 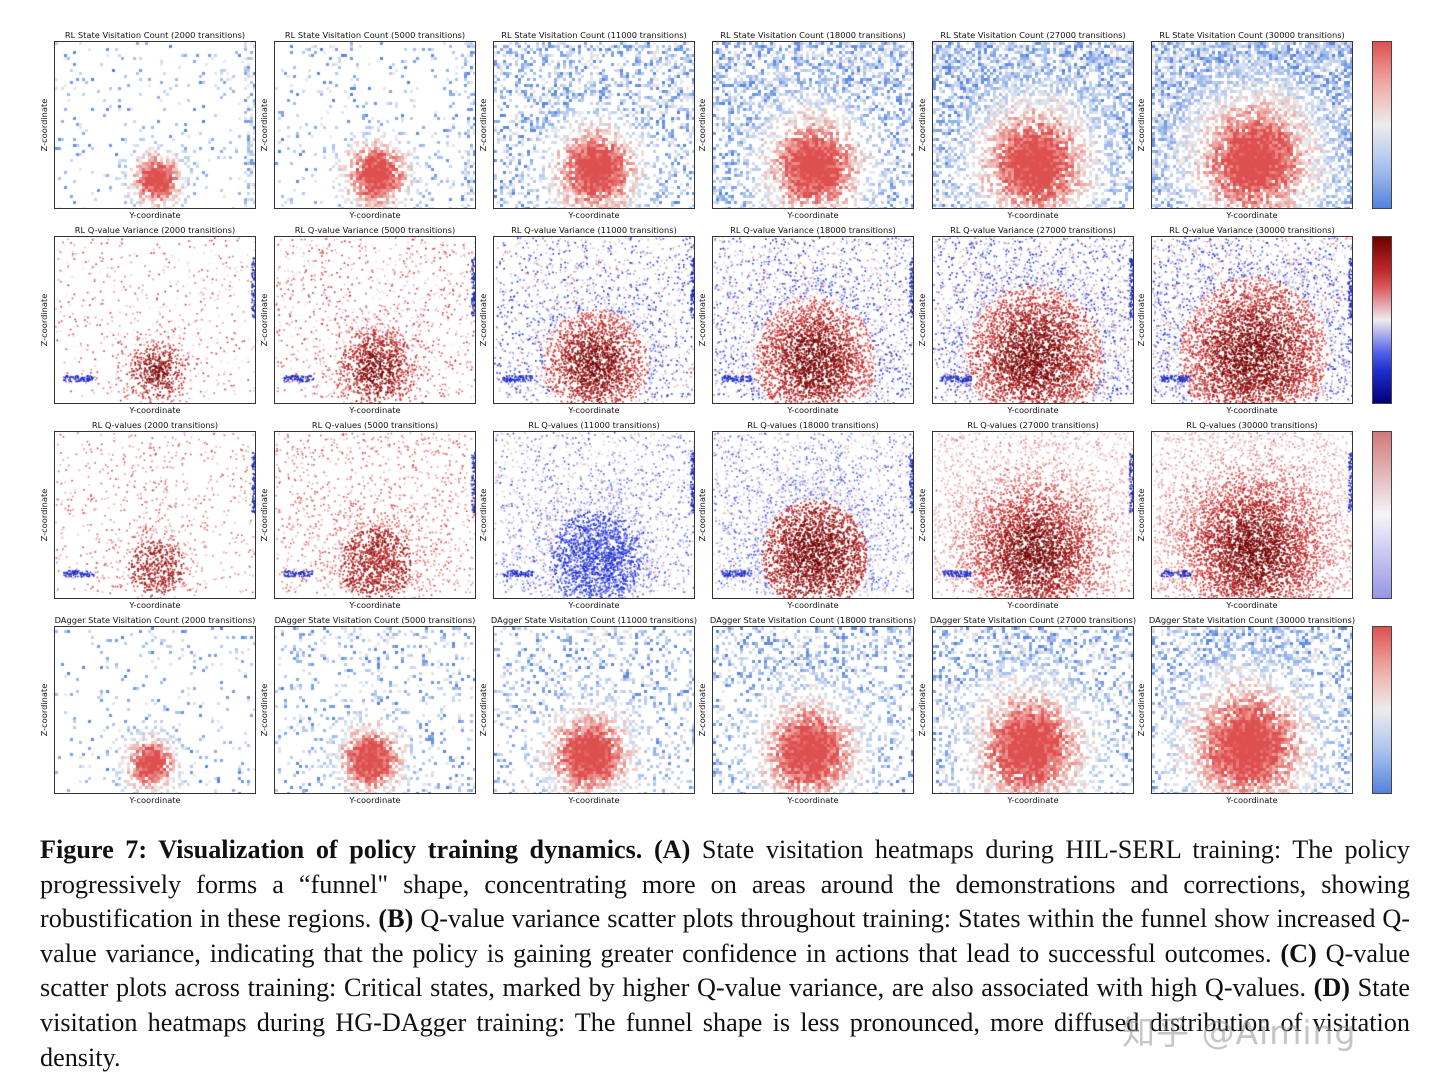 What do you see at coordinates (594, 230) in the screenshot?
I see `panel-title: RL Q-value Variance (11000 transitions)` at bounding box center [594, 230].